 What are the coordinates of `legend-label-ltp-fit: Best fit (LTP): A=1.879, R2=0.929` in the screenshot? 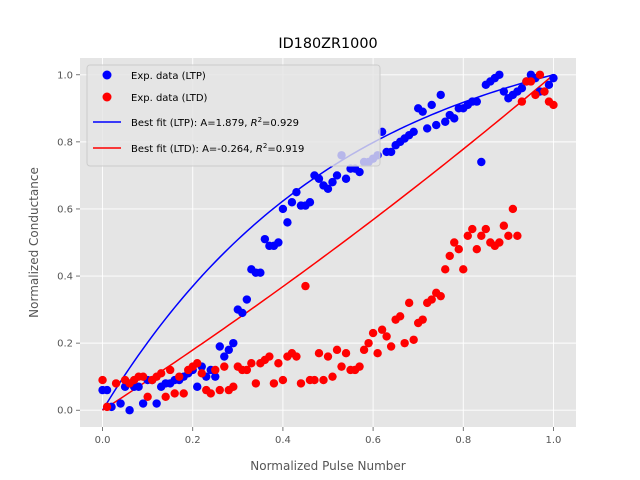 It's located at (215, 122).